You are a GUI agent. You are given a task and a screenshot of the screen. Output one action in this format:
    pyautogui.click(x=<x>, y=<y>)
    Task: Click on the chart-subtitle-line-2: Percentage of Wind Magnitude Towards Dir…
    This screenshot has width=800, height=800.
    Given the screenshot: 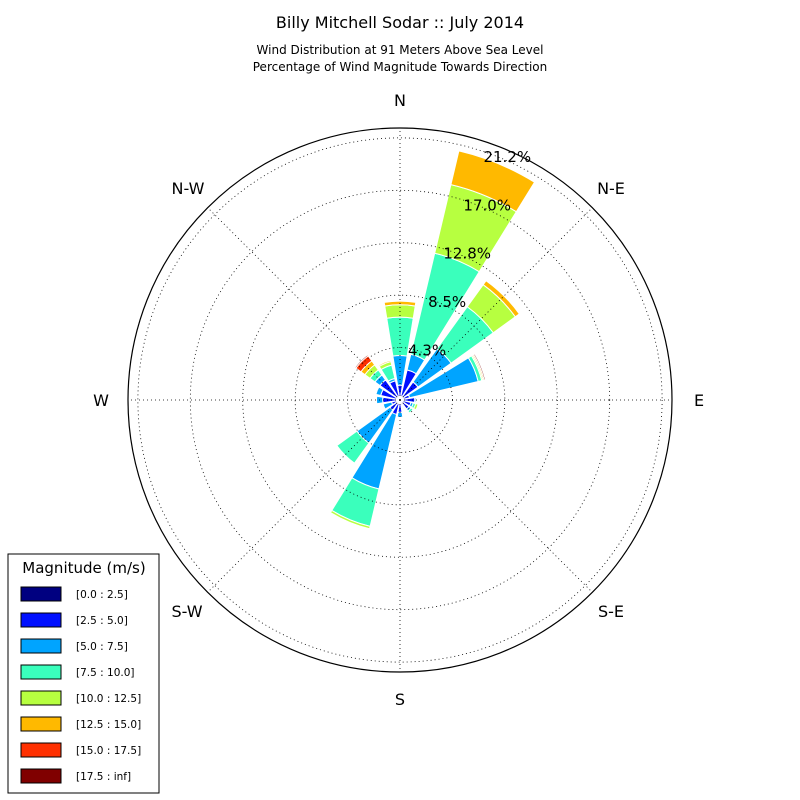 What is the action you would take?
    pyautogui.click(x=400, y=67)
    